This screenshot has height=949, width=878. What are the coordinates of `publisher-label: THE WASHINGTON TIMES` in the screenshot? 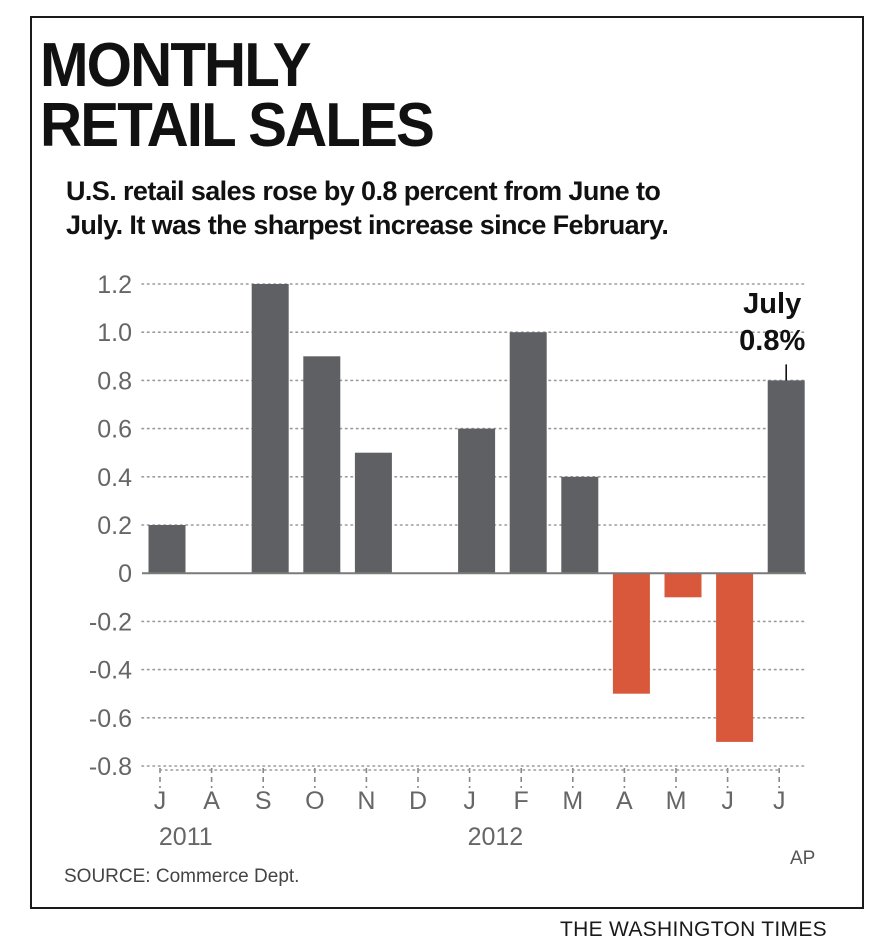 It's located at (693, 929).